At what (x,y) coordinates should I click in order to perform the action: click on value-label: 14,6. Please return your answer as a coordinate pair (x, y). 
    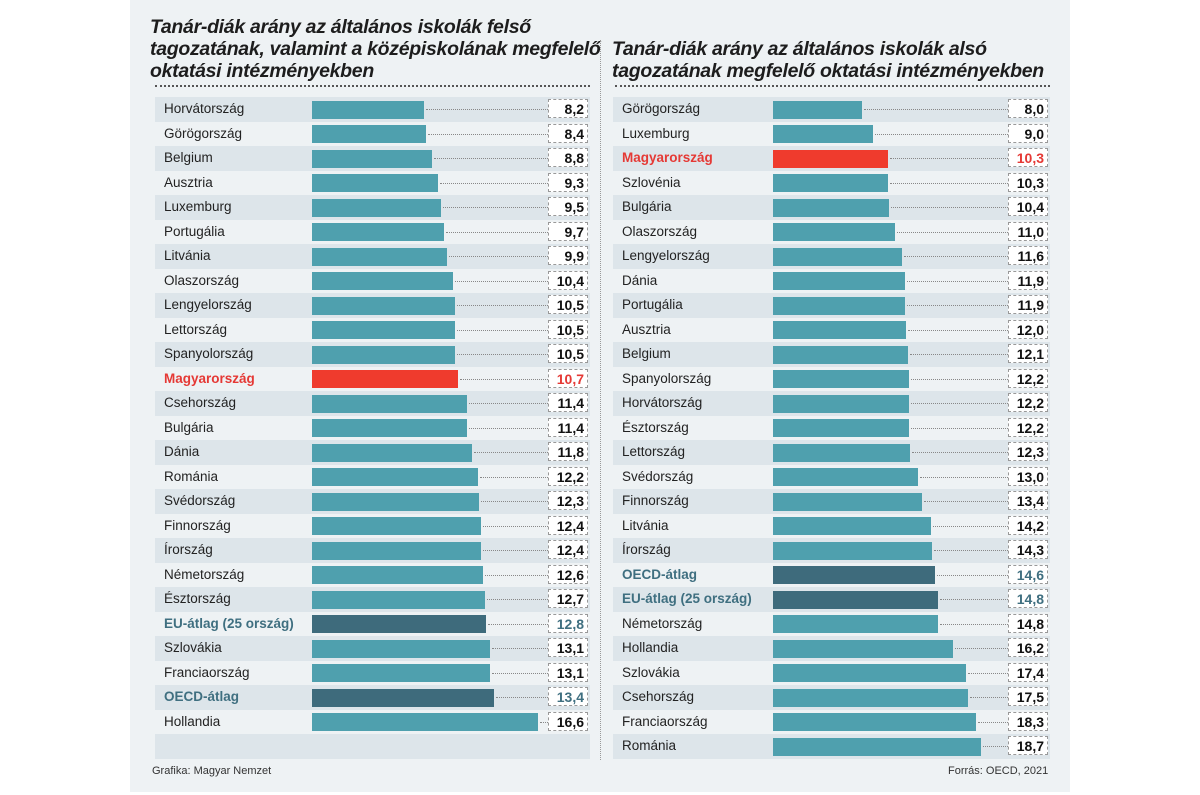
    Looking at the image, I should click on (1028, 574).